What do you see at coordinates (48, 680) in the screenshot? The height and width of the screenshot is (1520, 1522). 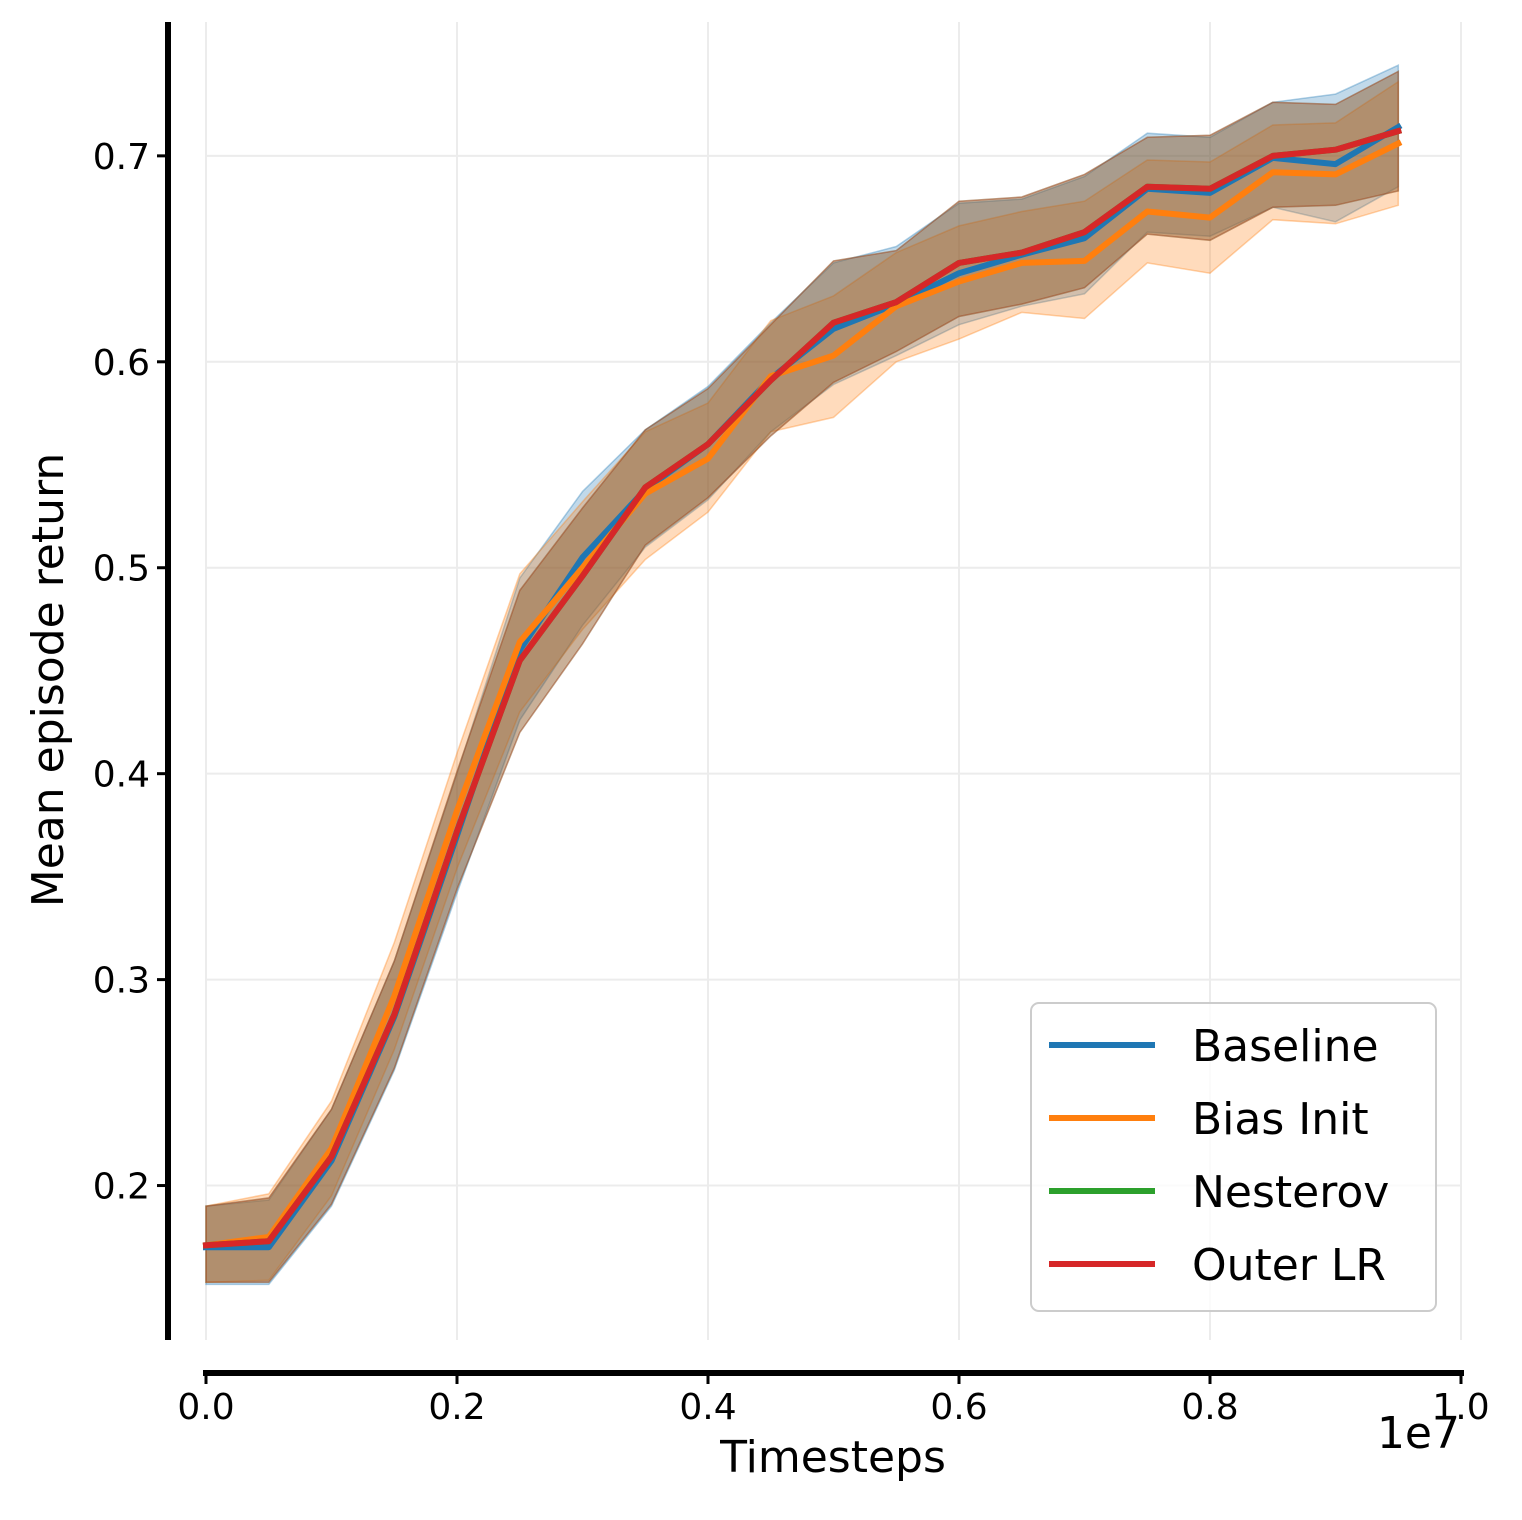 I see `y-axis-title: Mean episode return` at bounding box center [48, 680].